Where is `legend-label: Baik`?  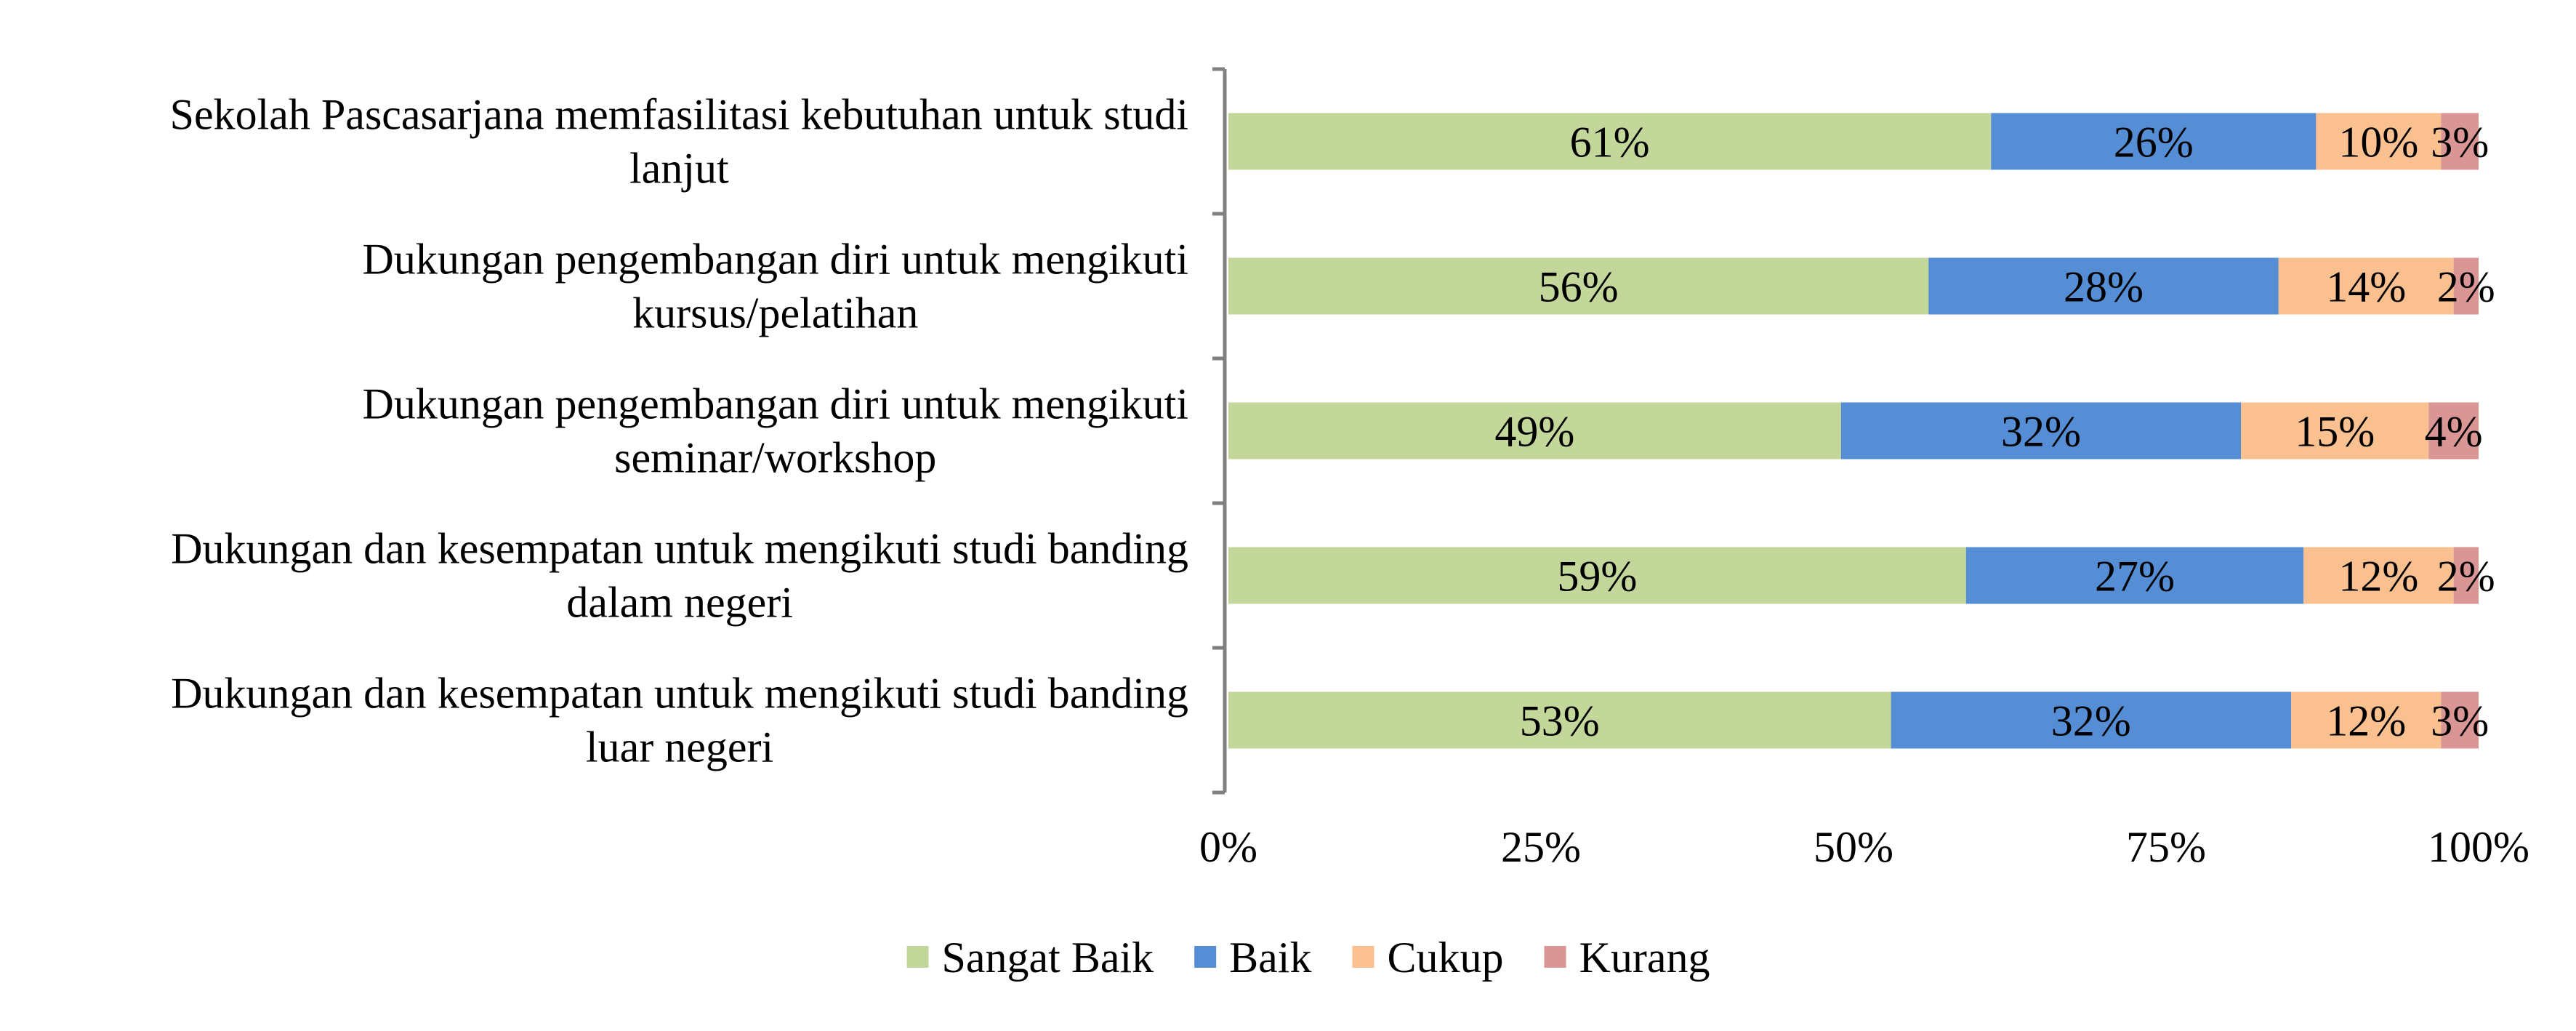 legend-label: Baik is located at coordinates (1270, 958).